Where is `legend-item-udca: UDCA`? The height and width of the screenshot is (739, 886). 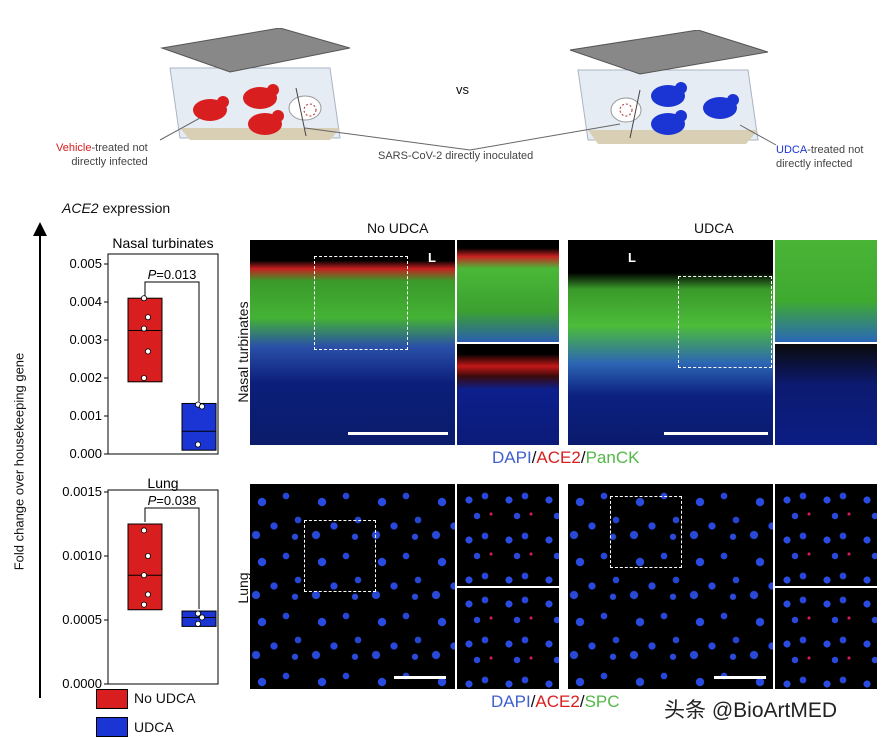 legend-item-udca: UDCA is located at coordinates (166, 728).